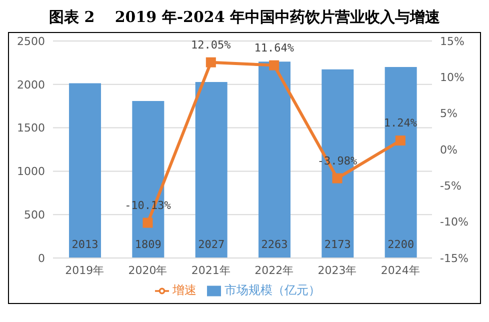  What do you see at coordinates (274, 47) in the screenshot?
I see `data-label: 11.64%` at bounding box center [274, 47].